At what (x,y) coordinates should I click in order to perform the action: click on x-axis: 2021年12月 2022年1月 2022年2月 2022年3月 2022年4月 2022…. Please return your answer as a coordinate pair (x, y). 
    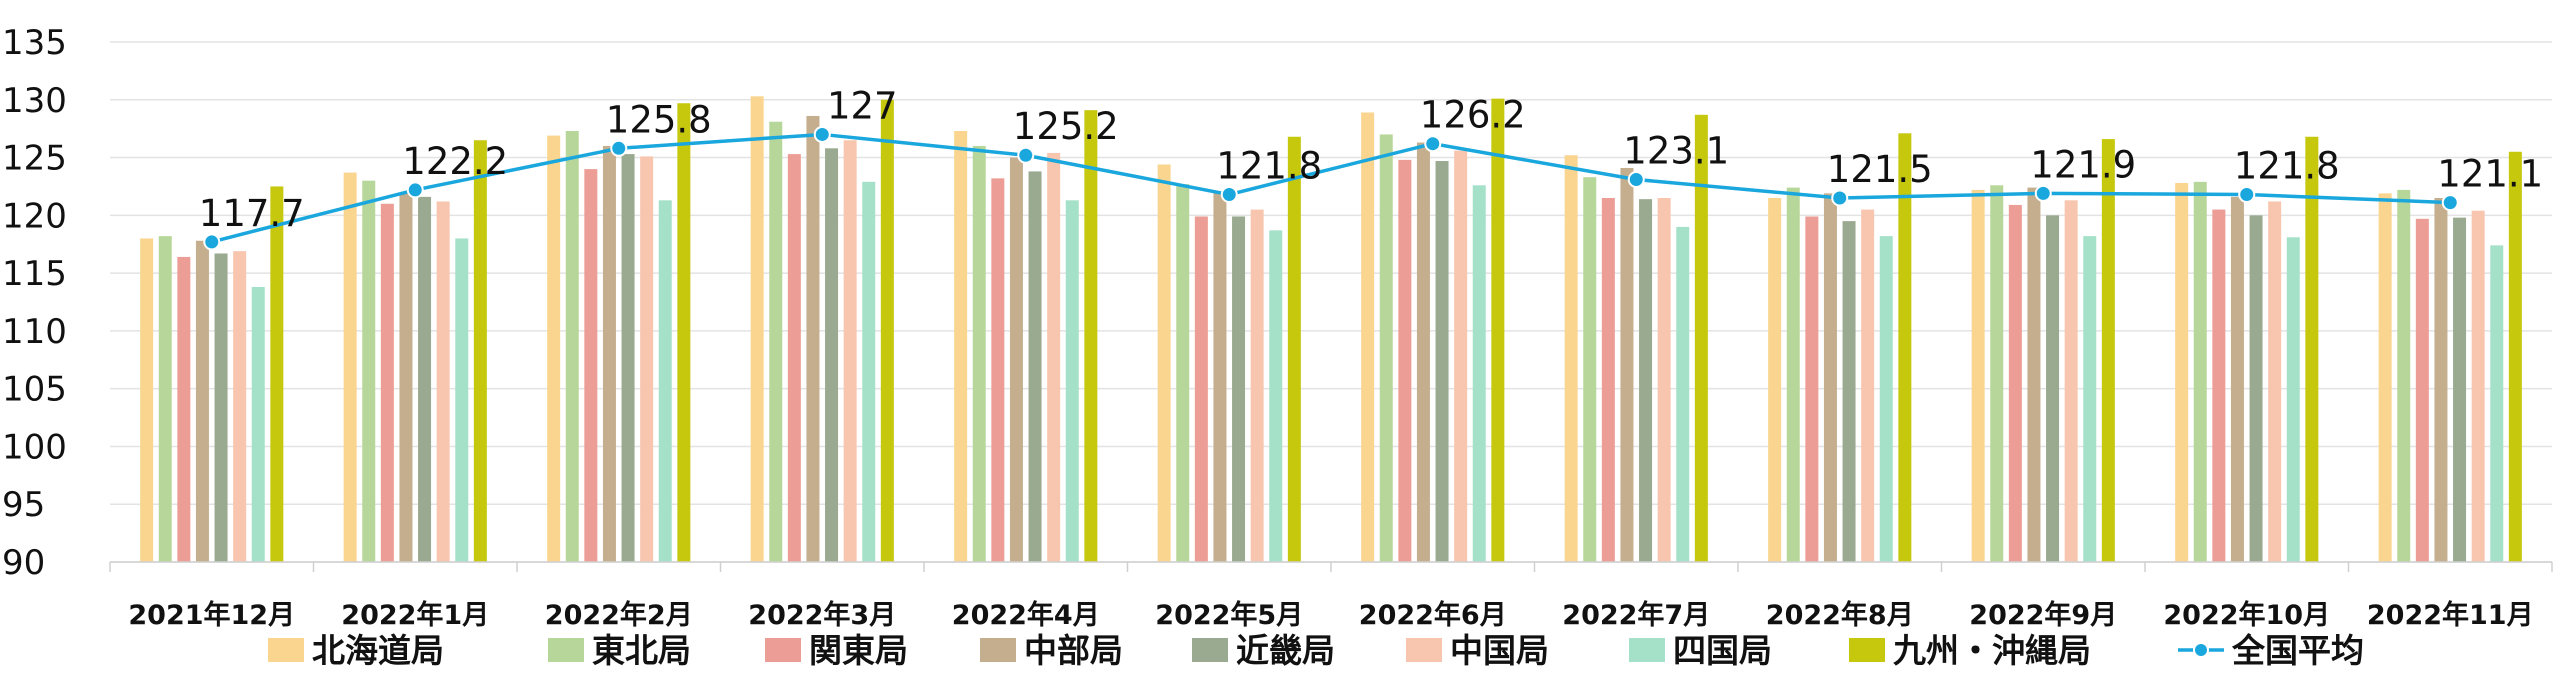
    Looking at the image, I should click on (1331, 596).